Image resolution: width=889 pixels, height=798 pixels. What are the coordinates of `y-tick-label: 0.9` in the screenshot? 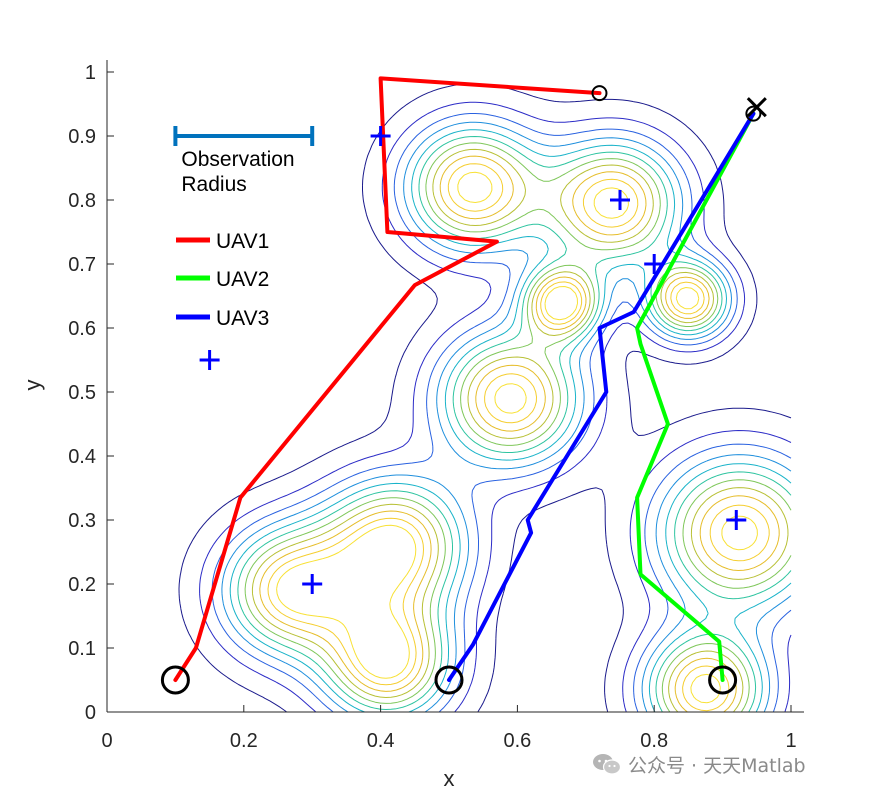 It's located at (82, 137).